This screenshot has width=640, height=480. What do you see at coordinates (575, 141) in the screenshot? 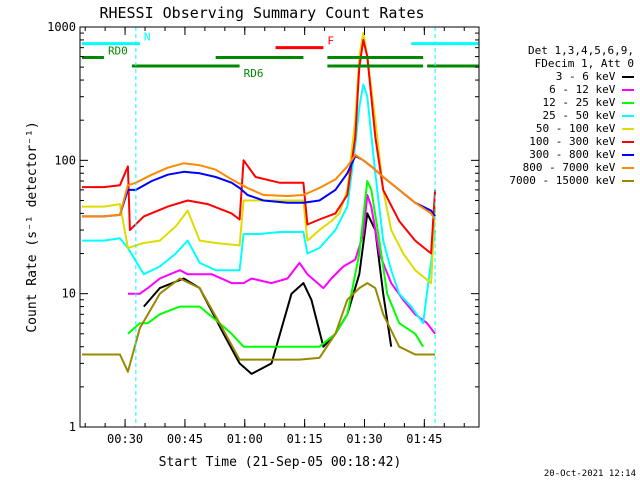
I see `legend-label: 100 - 300 keV` at bounding box center [575, 141].